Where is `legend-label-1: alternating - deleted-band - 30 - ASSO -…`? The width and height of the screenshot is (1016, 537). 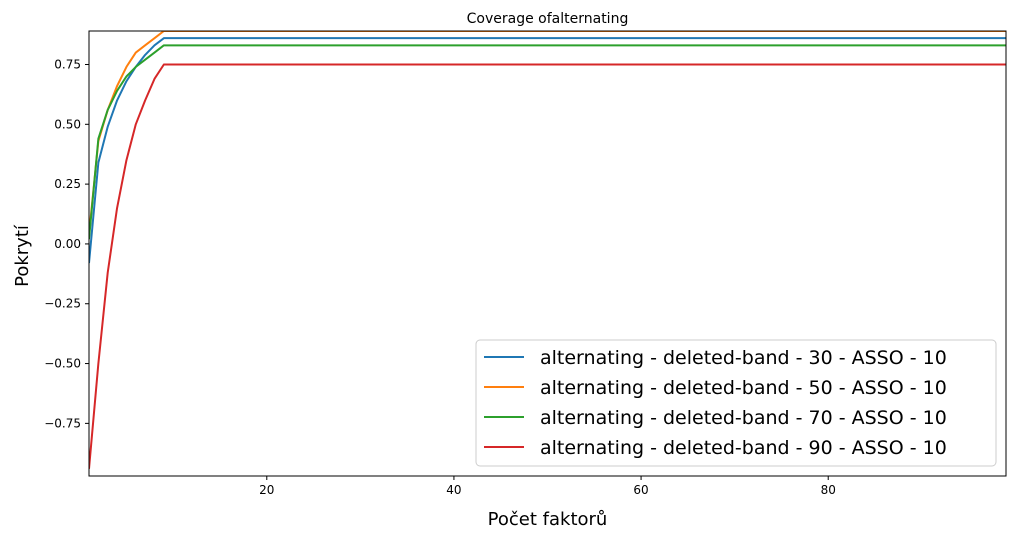
legend-label-1: alternating - deleted-band - 30 - ASSO -… is located at coordinates (743, 358).